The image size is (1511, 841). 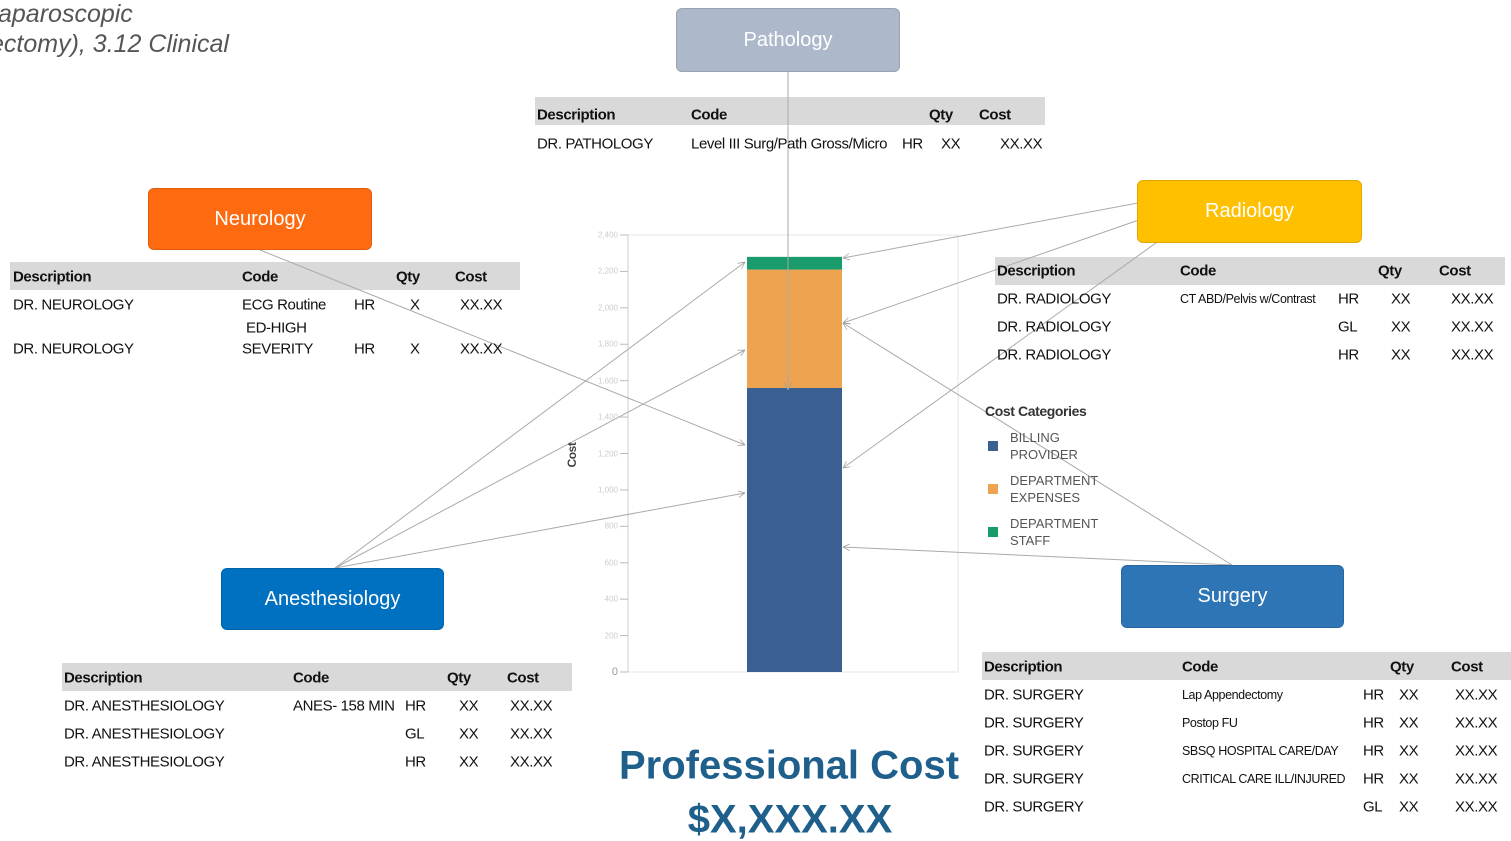 What do you see at coordinates (260, 219) in the screenshot?
I see `department-box: Neurology` at bounding box center [260, 219].